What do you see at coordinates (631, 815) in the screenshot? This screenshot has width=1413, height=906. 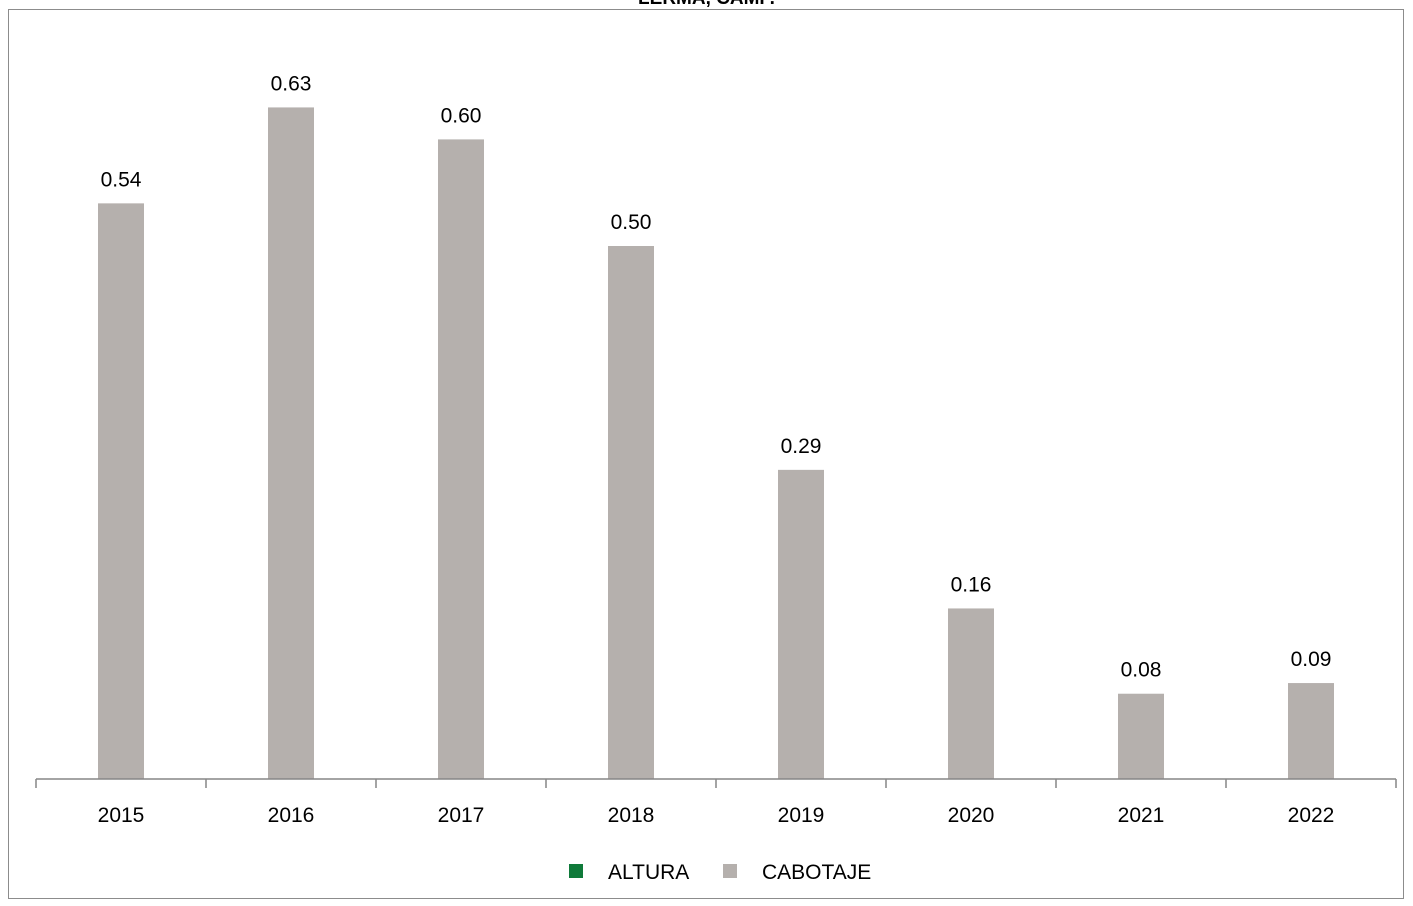 I see `x-tick-label-2018: 2018` at bounding box center [631, 815].